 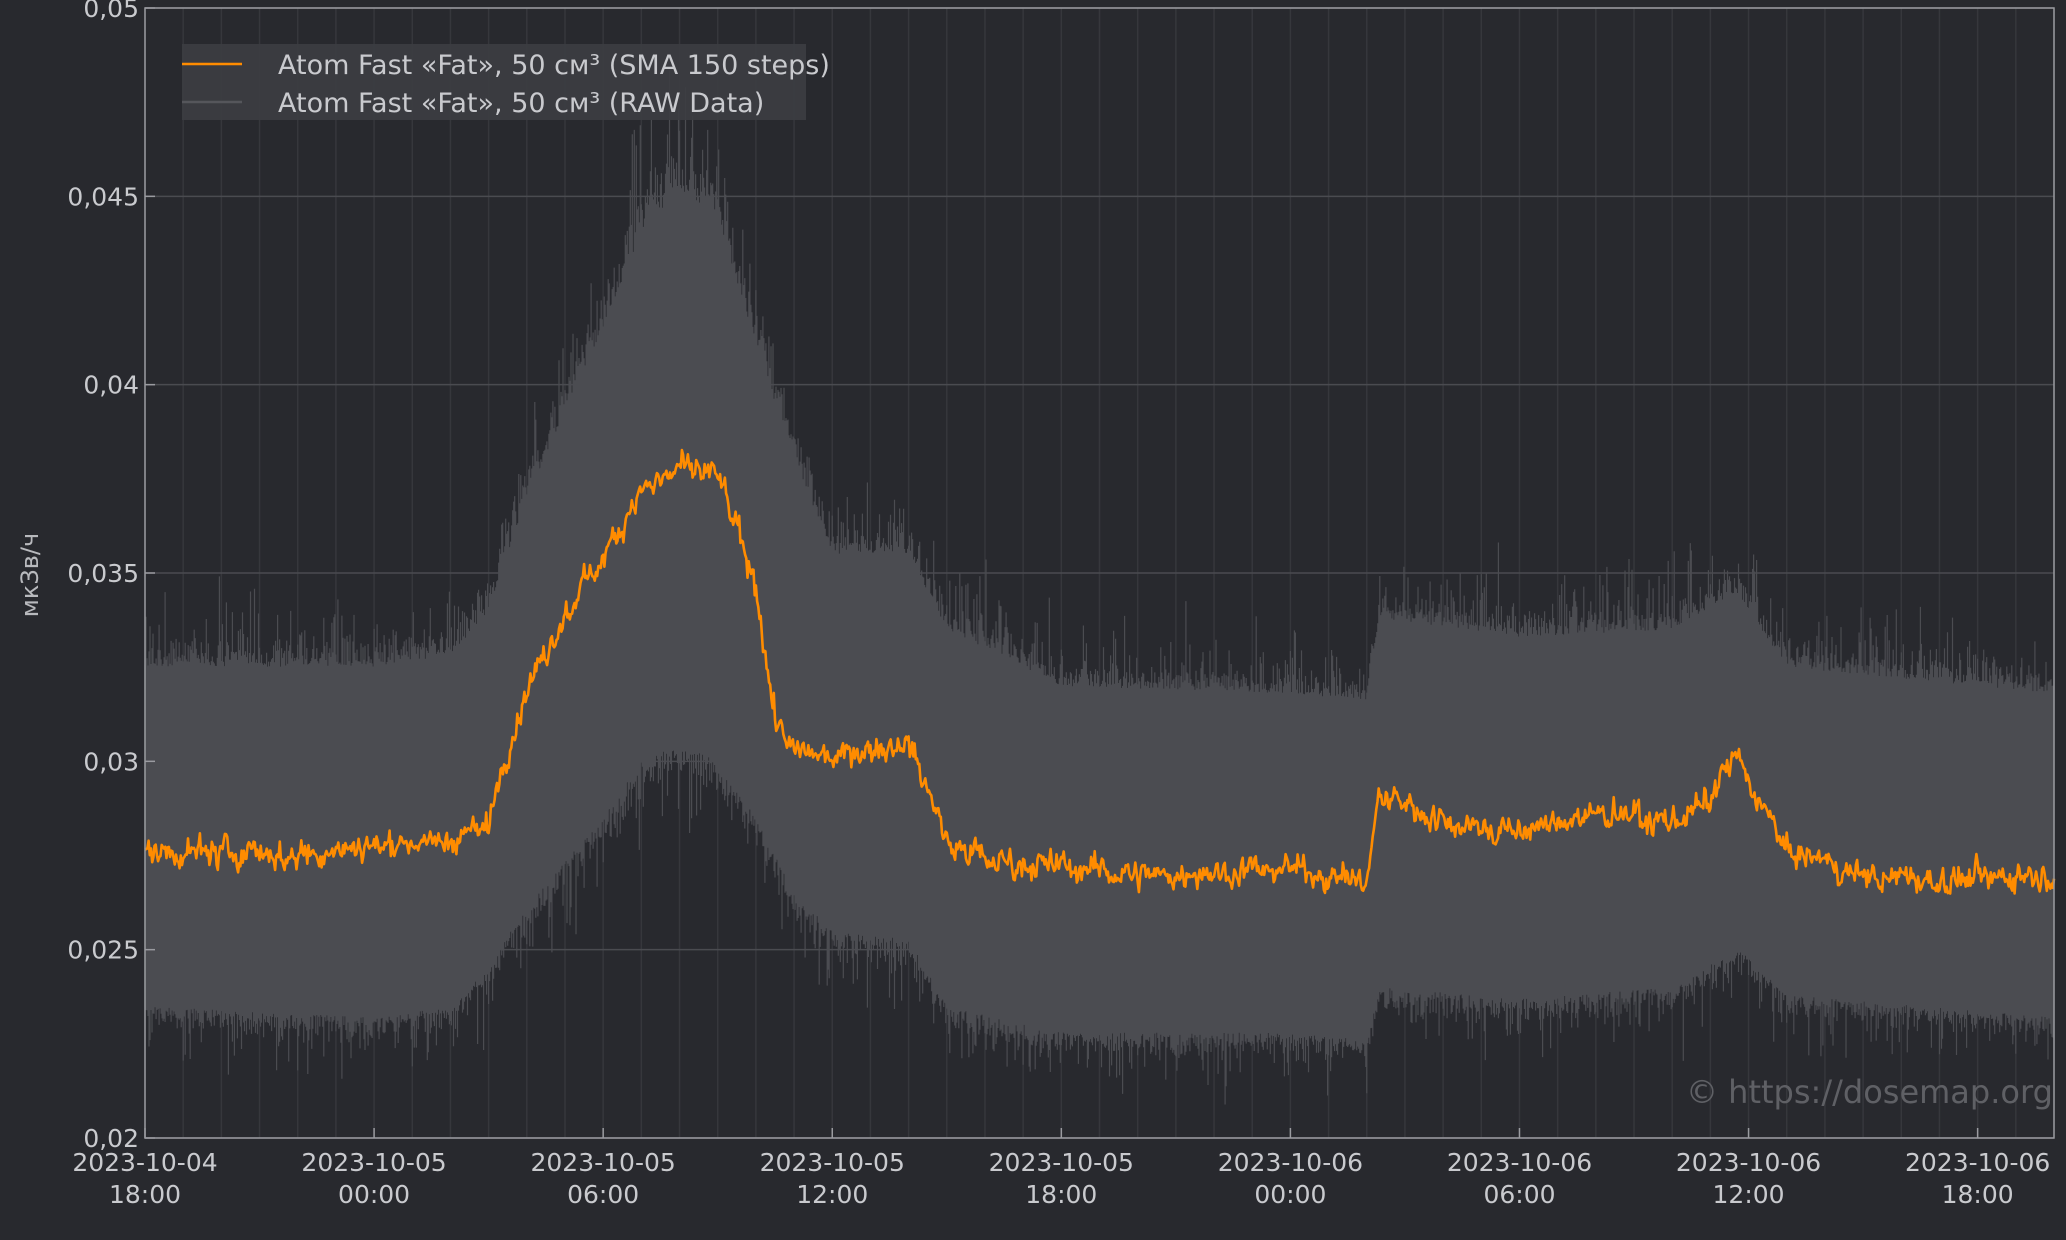 What do you see at coordinates (1869, 1092) in the screenshot?
I see `watermark: © https://dosemap.org` at bounding box center [1869, 1092].